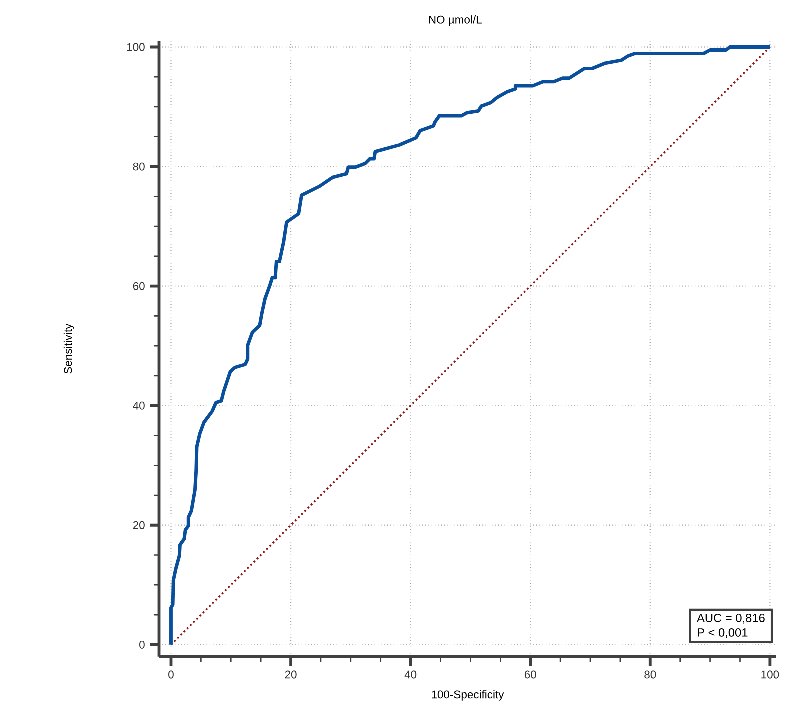 The height and width of the screenshot is (709, 794). I want to click on x-tick-label: 20, so click(291, 674).